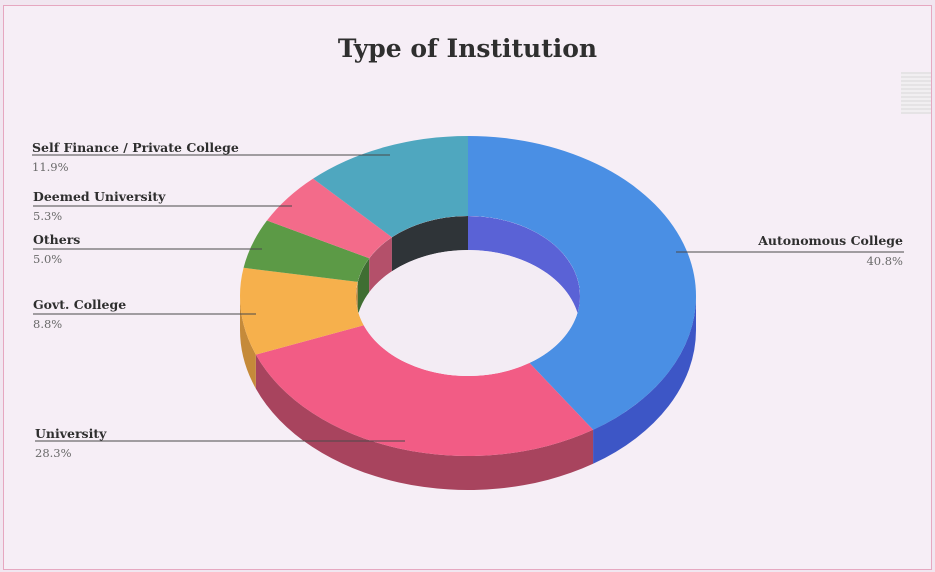 The height and width of the screenshot is (572, 935). Describe the element at coordinates (135, 147) in the screenshot. I see `label-self-finance-private-college: Self Finance / Private College` at that location.